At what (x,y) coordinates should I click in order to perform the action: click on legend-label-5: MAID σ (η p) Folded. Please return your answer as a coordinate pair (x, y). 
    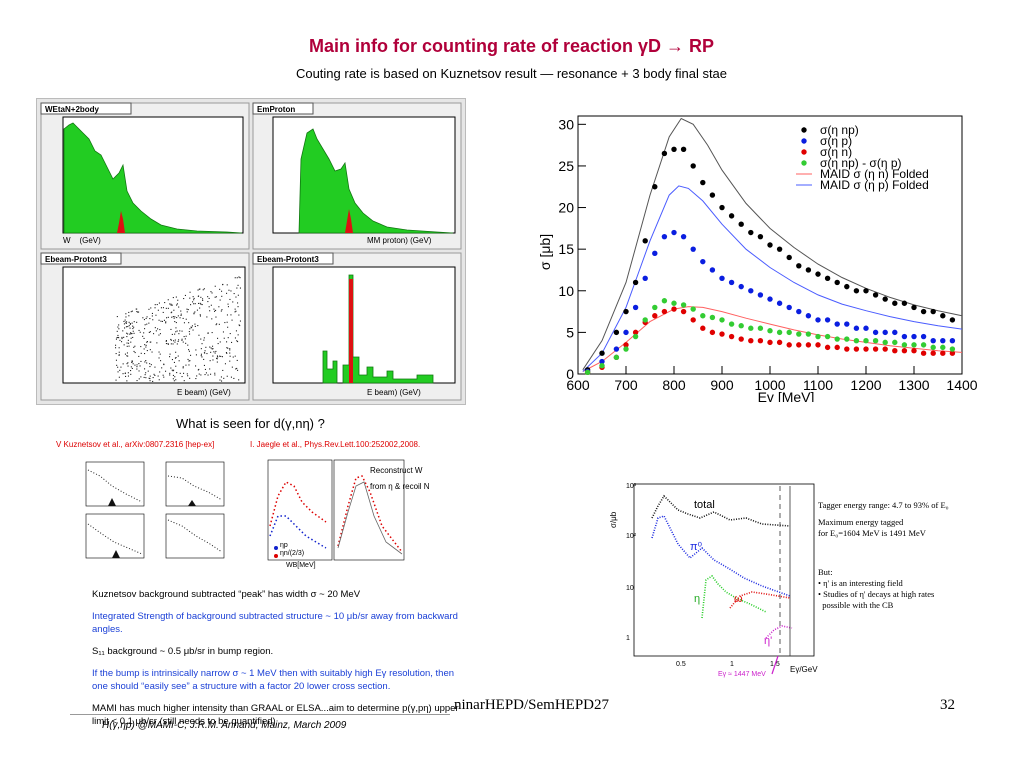
    Looking at the image, I should click on (874, 185).